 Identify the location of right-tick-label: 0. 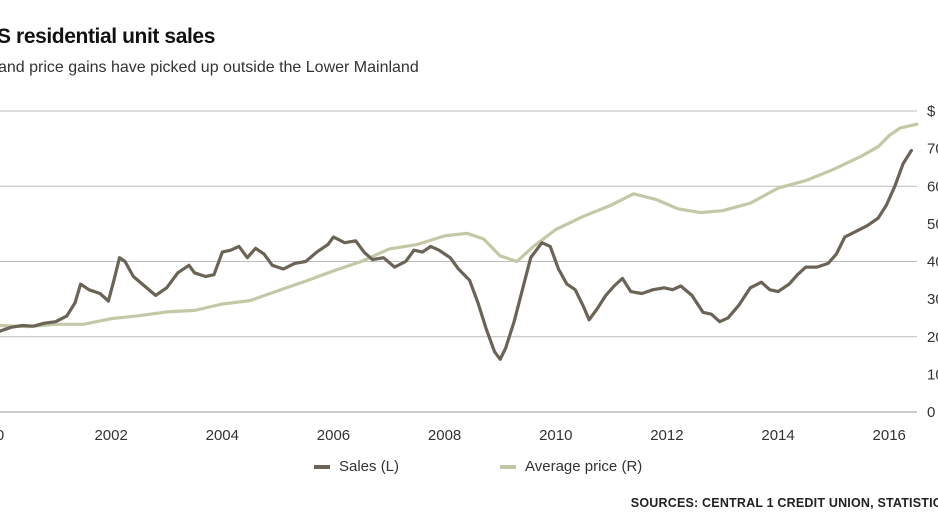
(931, 412).